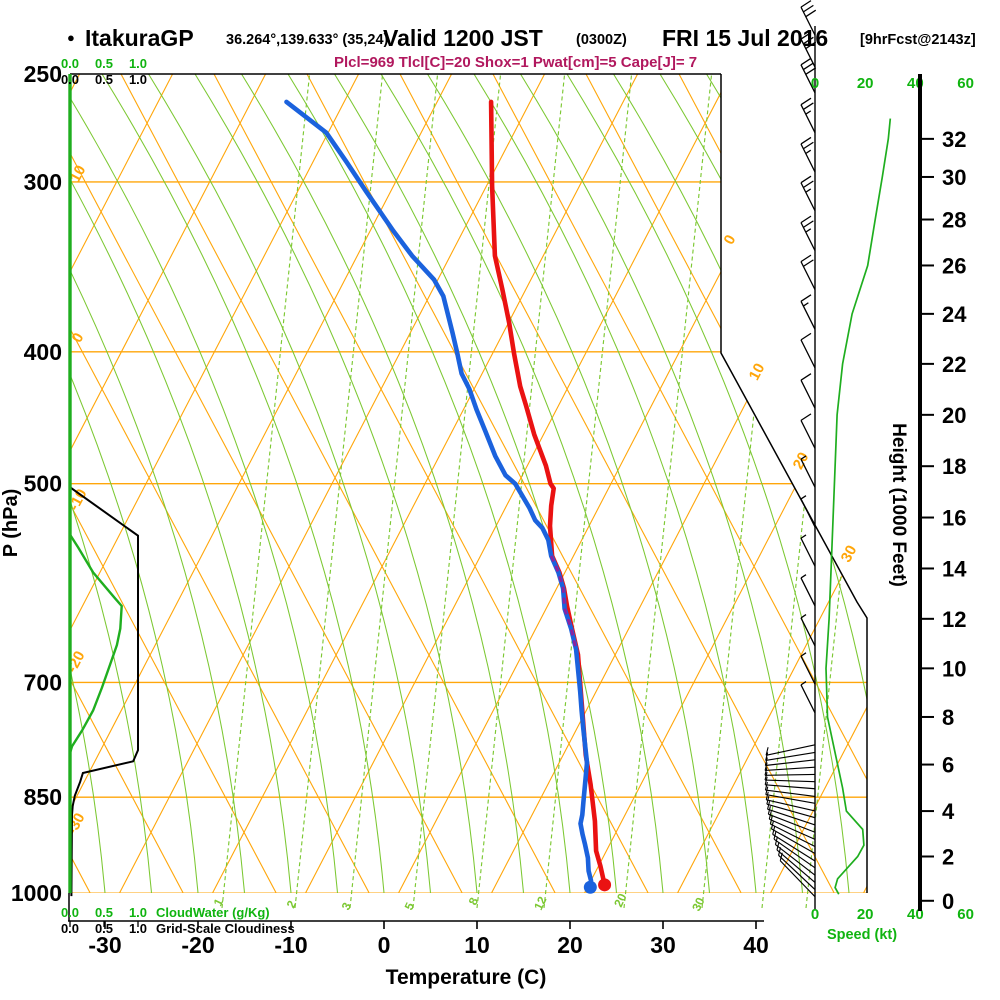 This screenshot has height=1000, width=1000. I want to click on cloudwater-curve, so click(95, 484).